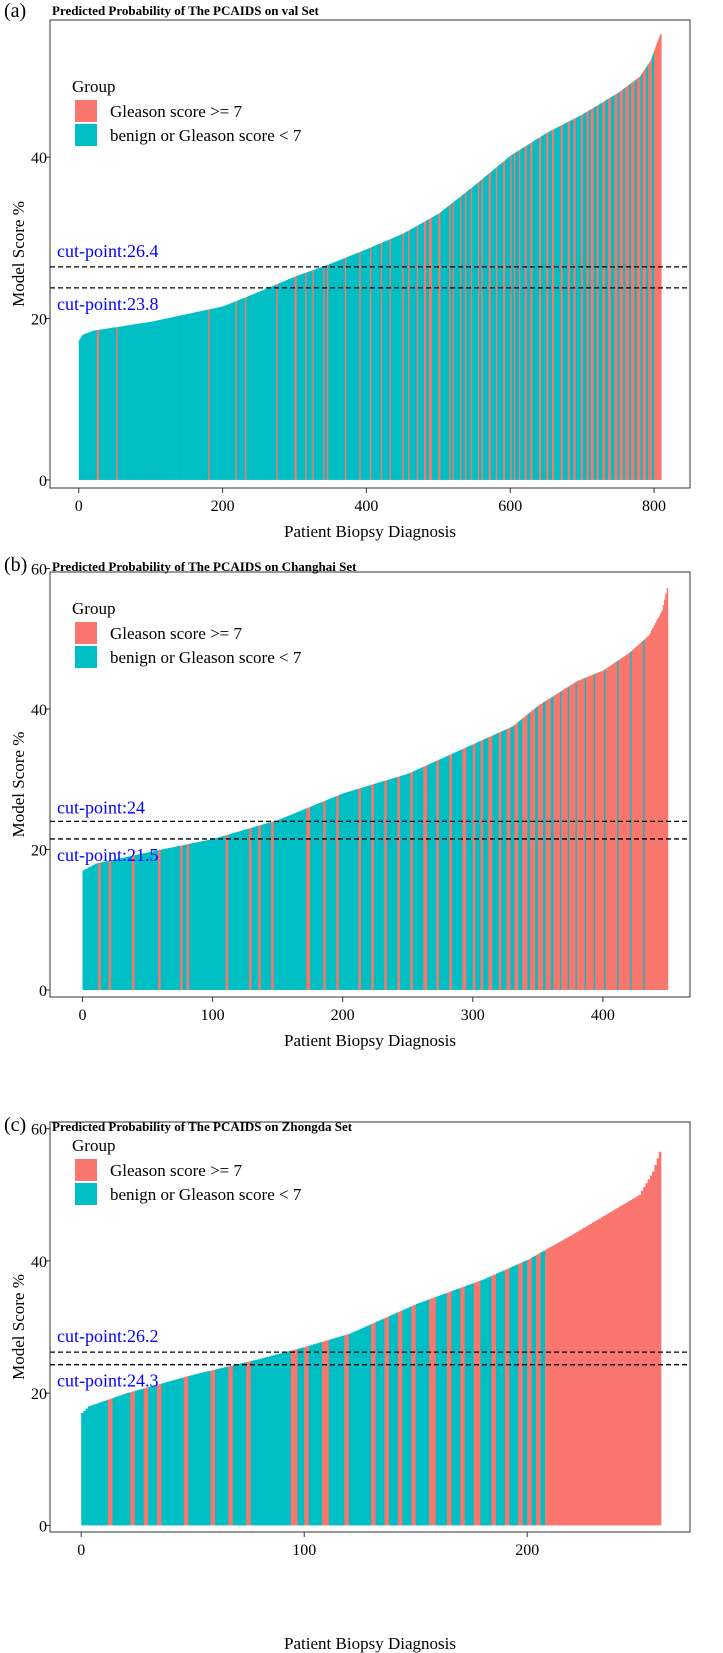 The image size is (723, 1653). I want to click on legend-swatch-high, so click(86, 111).